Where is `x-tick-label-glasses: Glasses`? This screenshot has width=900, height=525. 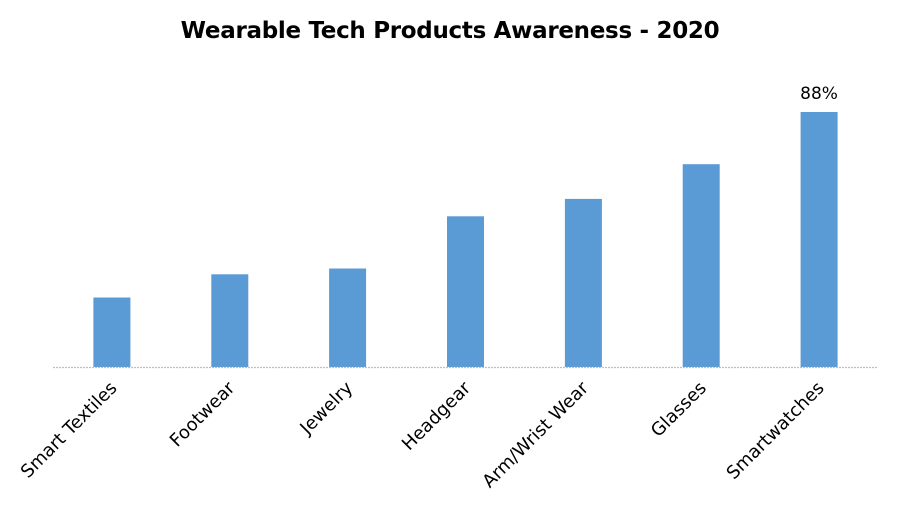
x-tick-label-glasses: Glasses is located at coordinates (679, 410).